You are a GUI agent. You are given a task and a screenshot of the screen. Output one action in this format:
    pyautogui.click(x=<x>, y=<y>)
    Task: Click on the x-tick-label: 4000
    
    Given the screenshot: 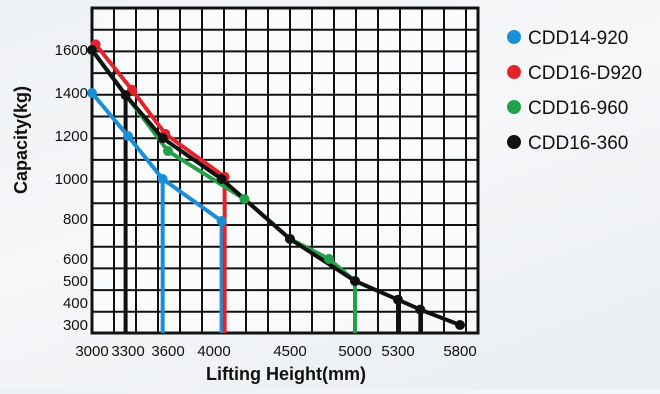 What is the action you would take?
    pyautogui.click(x=213, y=351)
    